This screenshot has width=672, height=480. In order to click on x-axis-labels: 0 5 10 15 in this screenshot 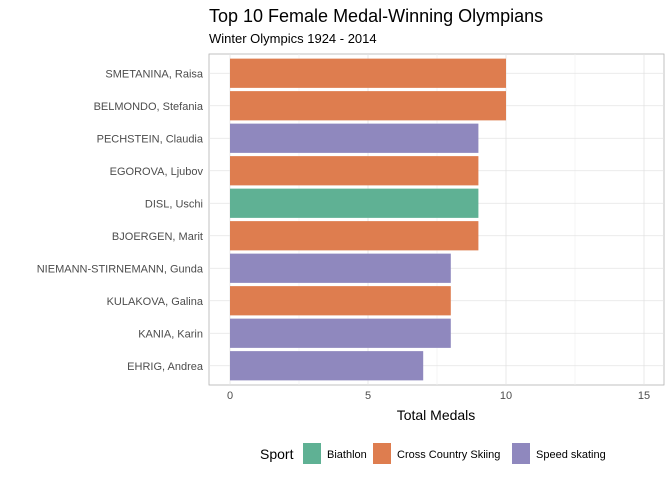, I will do `click(438, 396)`.